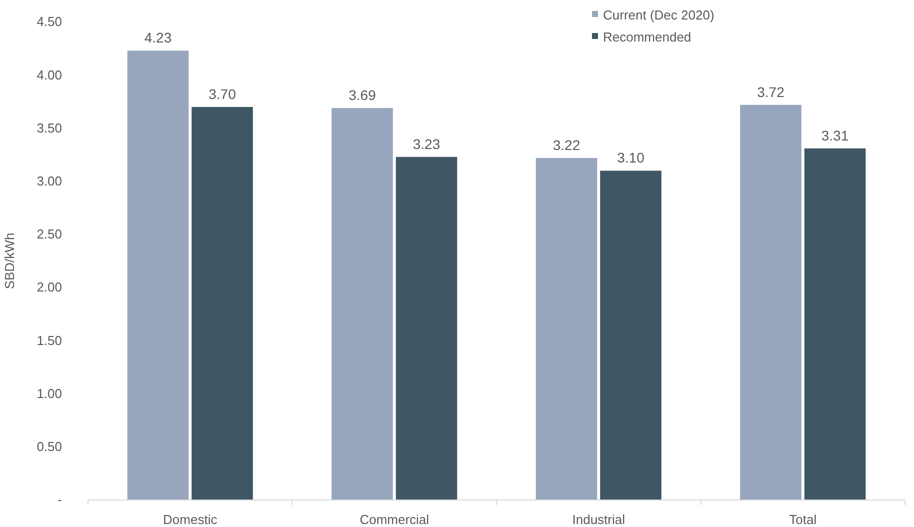 This screenshot has width=914, height=527. Describe the element at coordinates (60, 500) in the screenshot. I see `y-tick-label: -` at that location.